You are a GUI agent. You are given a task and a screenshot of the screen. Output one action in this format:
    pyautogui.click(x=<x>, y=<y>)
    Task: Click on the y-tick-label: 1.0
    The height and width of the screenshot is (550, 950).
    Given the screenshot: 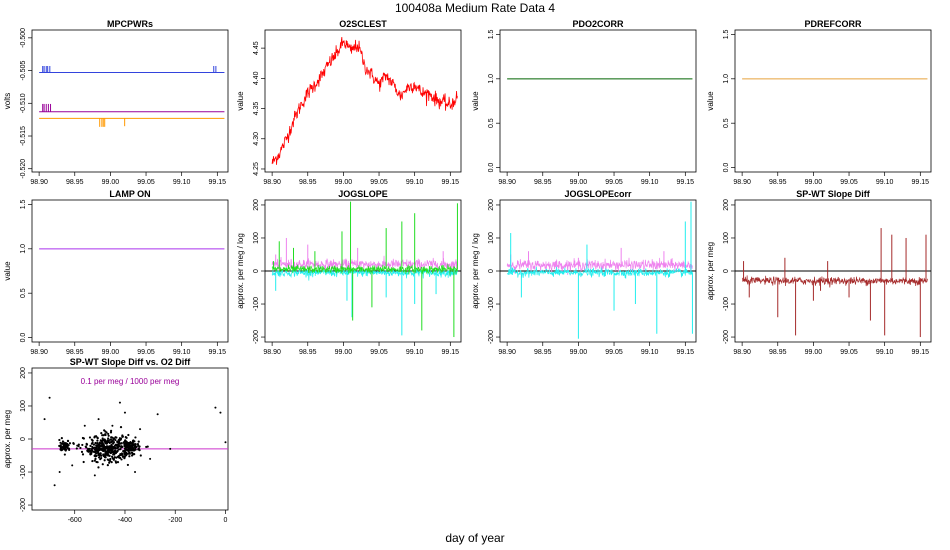 What is the action you would take?
    pyautogui.click(x=726, y=79)
    